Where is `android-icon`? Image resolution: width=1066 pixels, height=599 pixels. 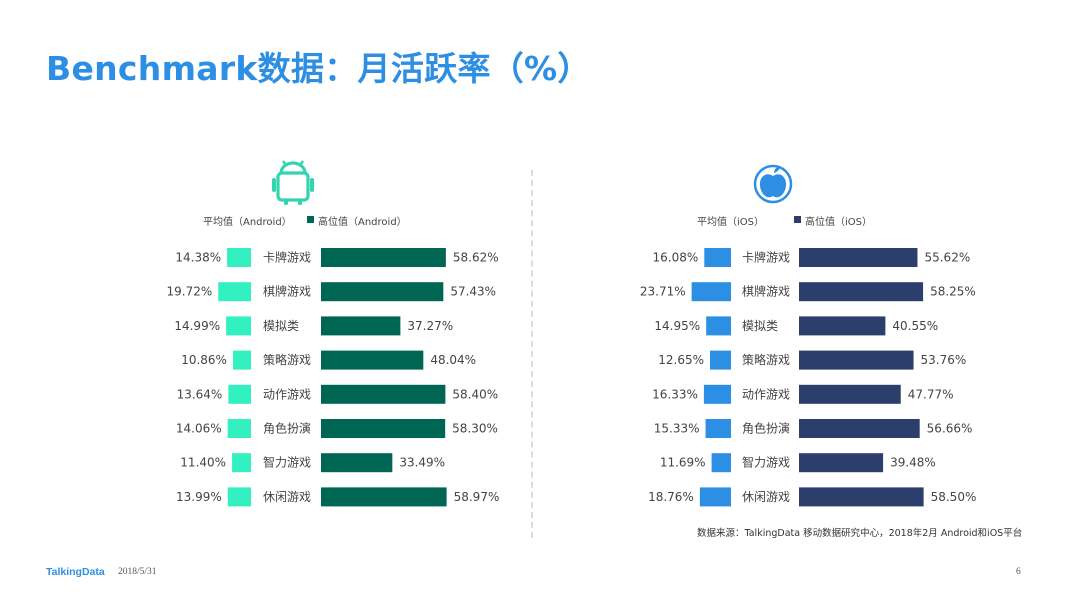
android-icon is located at coordinates (293, 182).